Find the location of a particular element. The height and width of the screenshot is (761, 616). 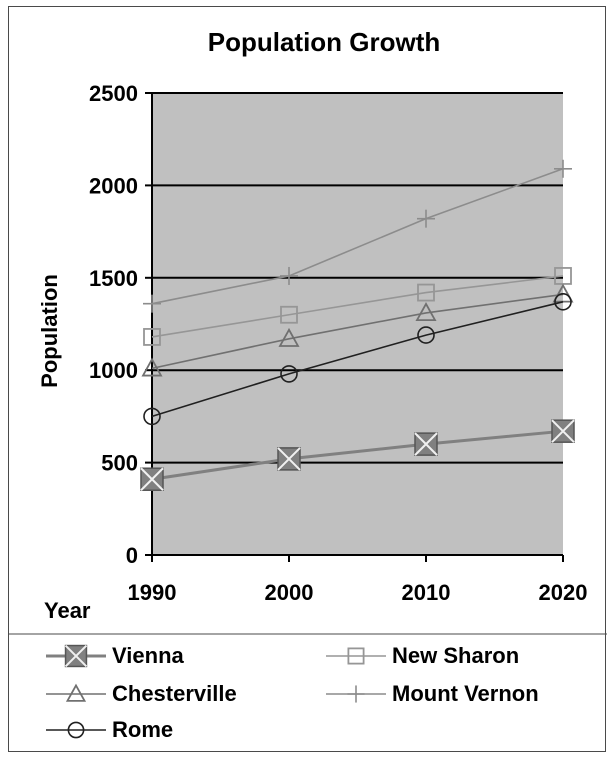

x-tick-label: 2010 is located at coordinates (426, 592).